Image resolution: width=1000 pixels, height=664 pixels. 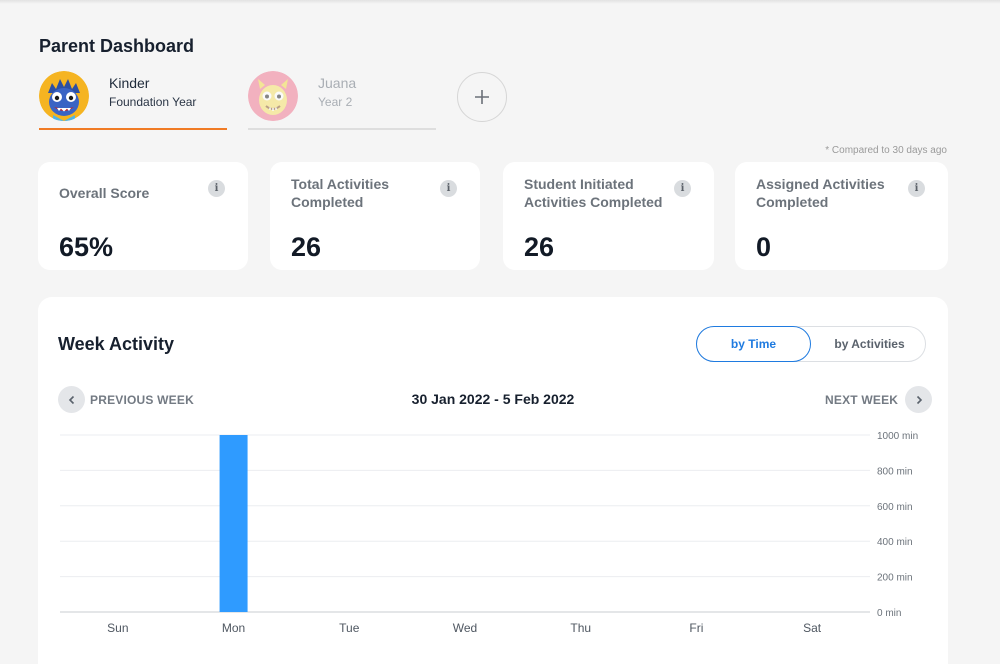 I want to click on chevron-left-icon, so click(x=71, y=399).